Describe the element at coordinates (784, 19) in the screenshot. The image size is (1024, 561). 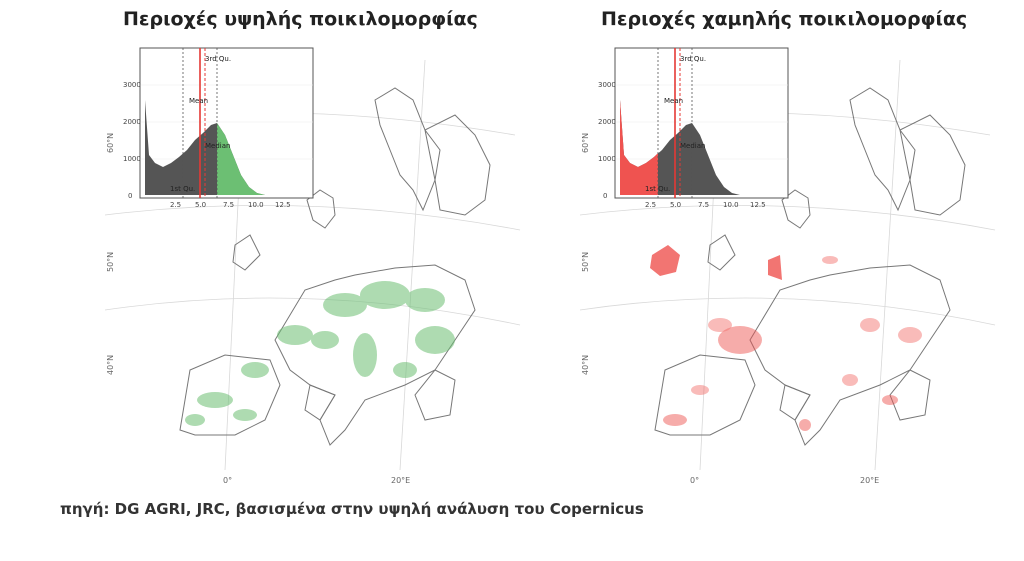
I see `title-low-diversity: Περιοχές χαμηλής ποικιλομορφίας` at that location.